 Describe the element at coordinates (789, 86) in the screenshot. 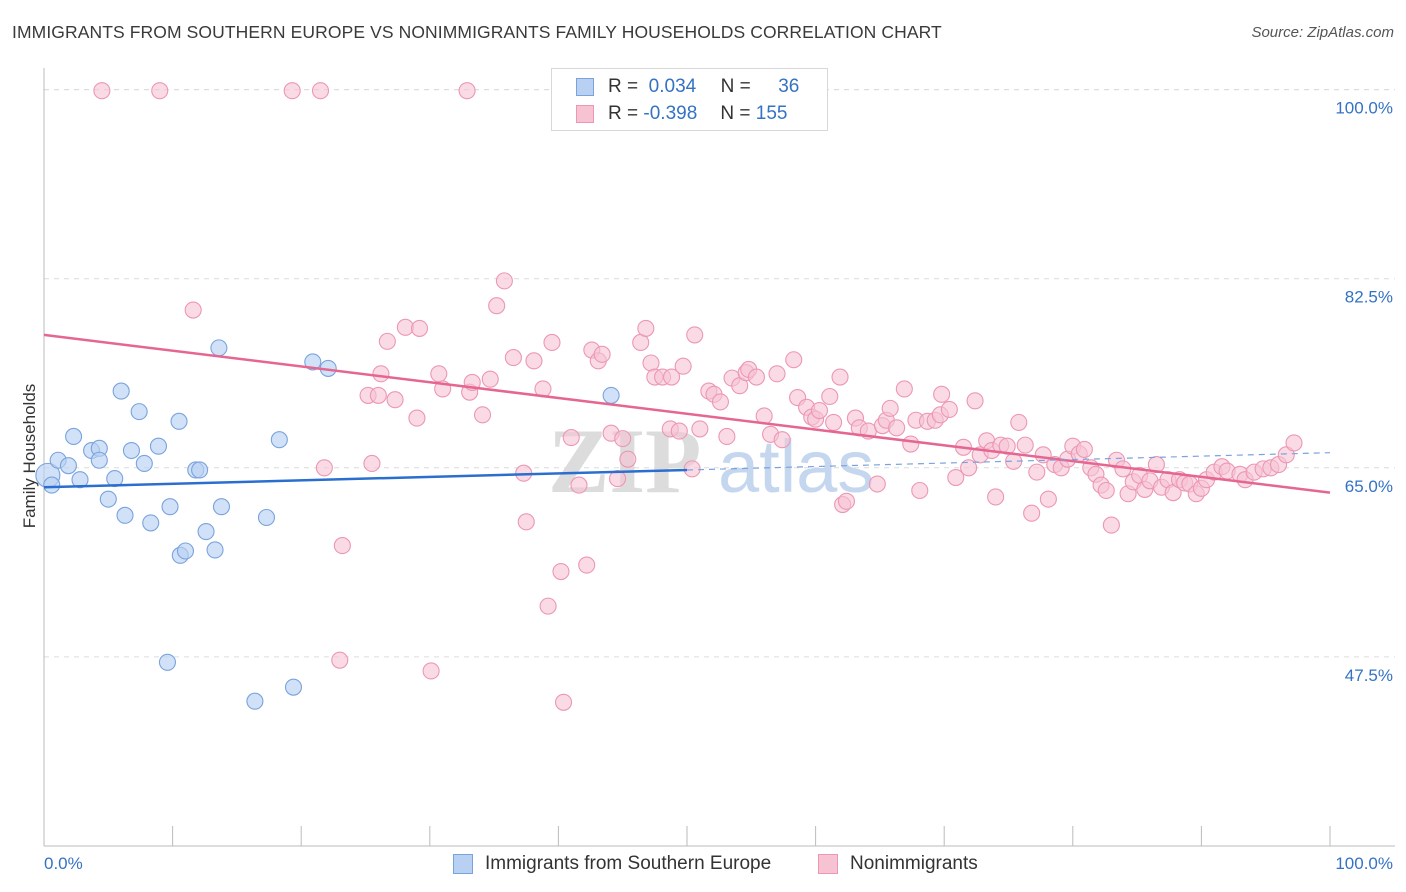

I see `legend-n-value: 36` at that location.